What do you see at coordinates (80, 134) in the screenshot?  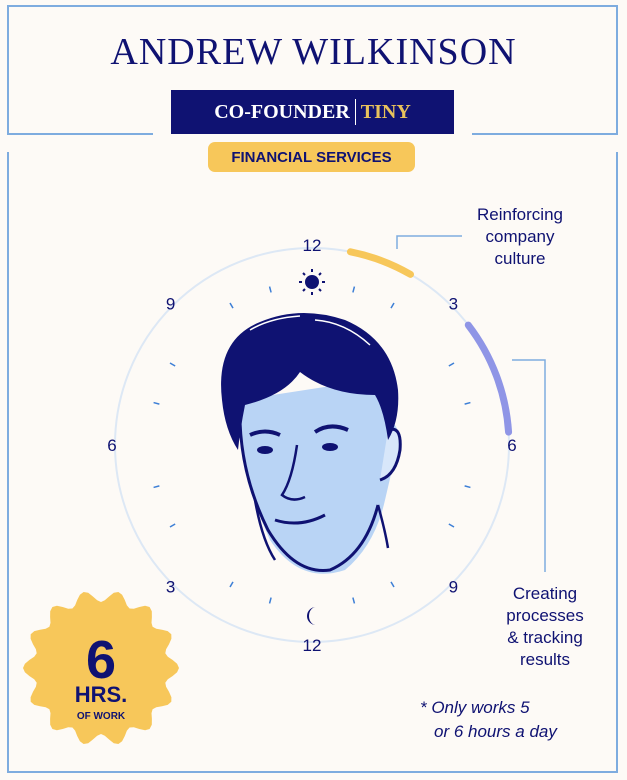 I see `frame-mid-left` at bounding box center [80, 134].